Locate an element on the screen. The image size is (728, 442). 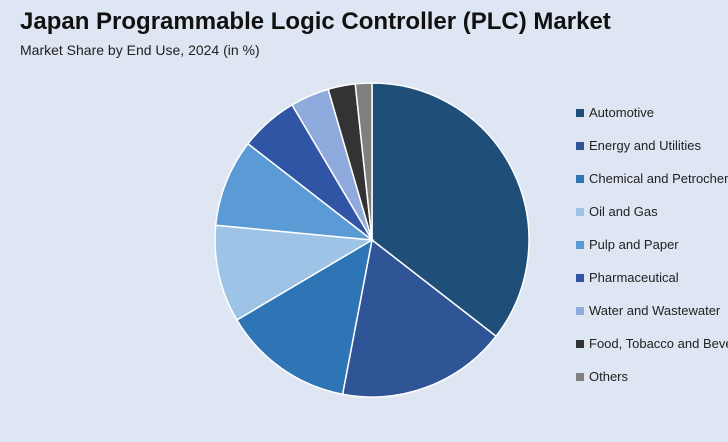
legend-item-7: Food, Tobacco and Beverages is located at coordinates (652, 343).